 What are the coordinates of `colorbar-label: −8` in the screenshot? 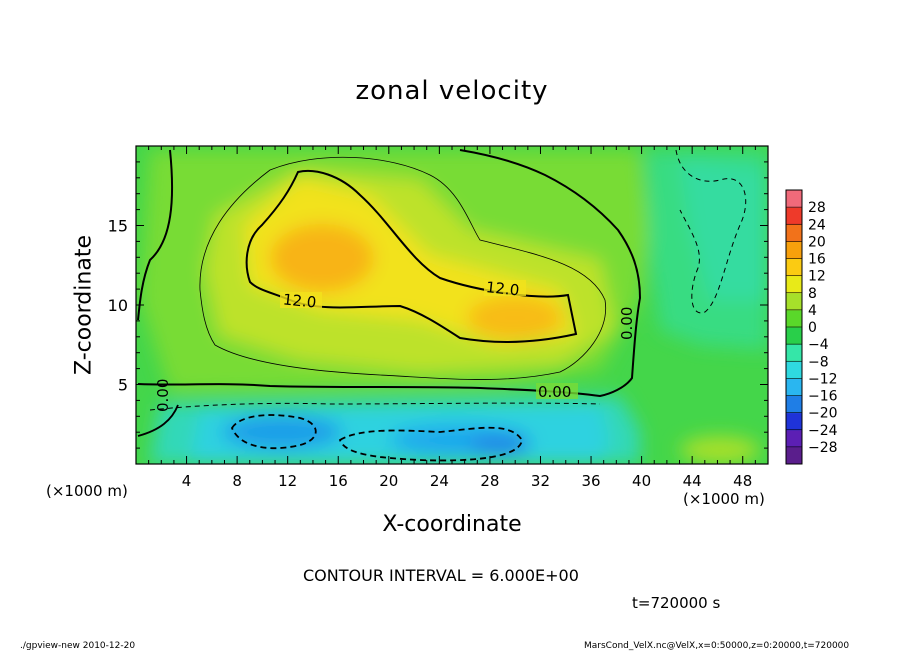 It's located at (818, 362).